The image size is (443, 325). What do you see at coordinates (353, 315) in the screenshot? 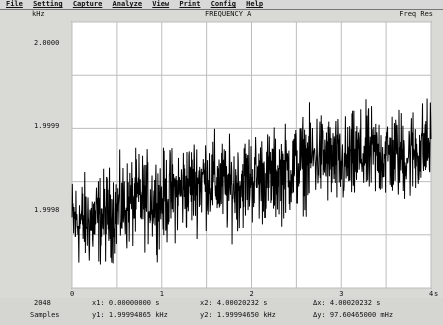
I see `cursor-dy: Δy: 97.60465000 mHz` at bounding box center [353, 315].